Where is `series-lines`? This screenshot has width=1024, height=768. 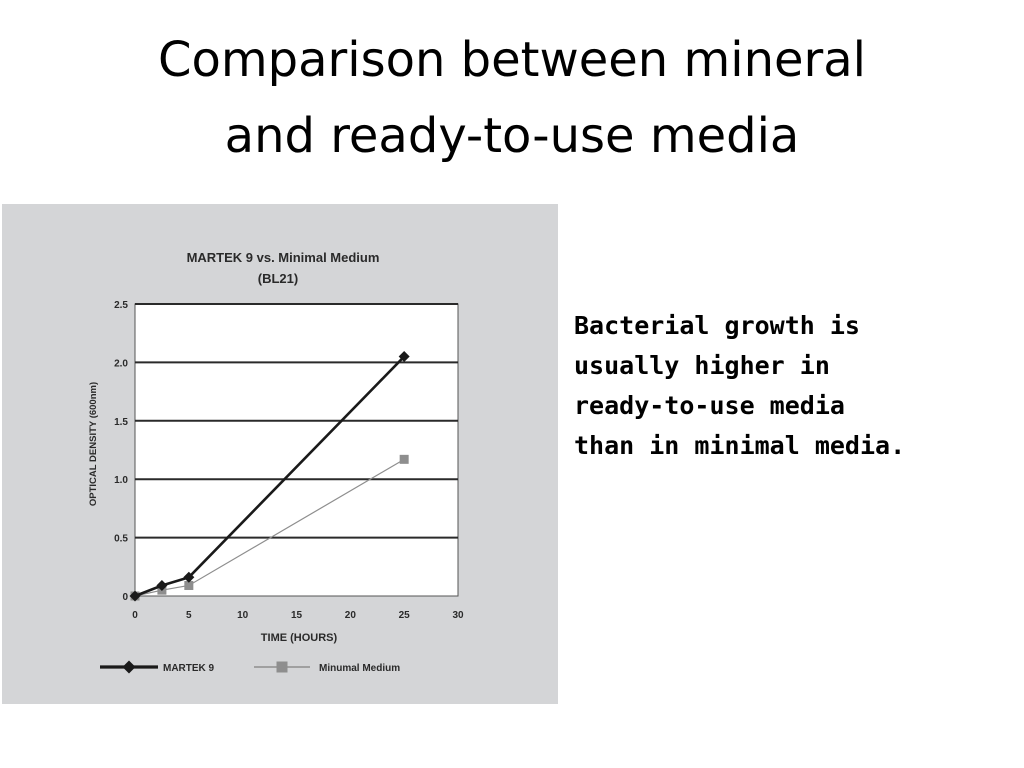
series-lines is located at coordinates (269, 476).